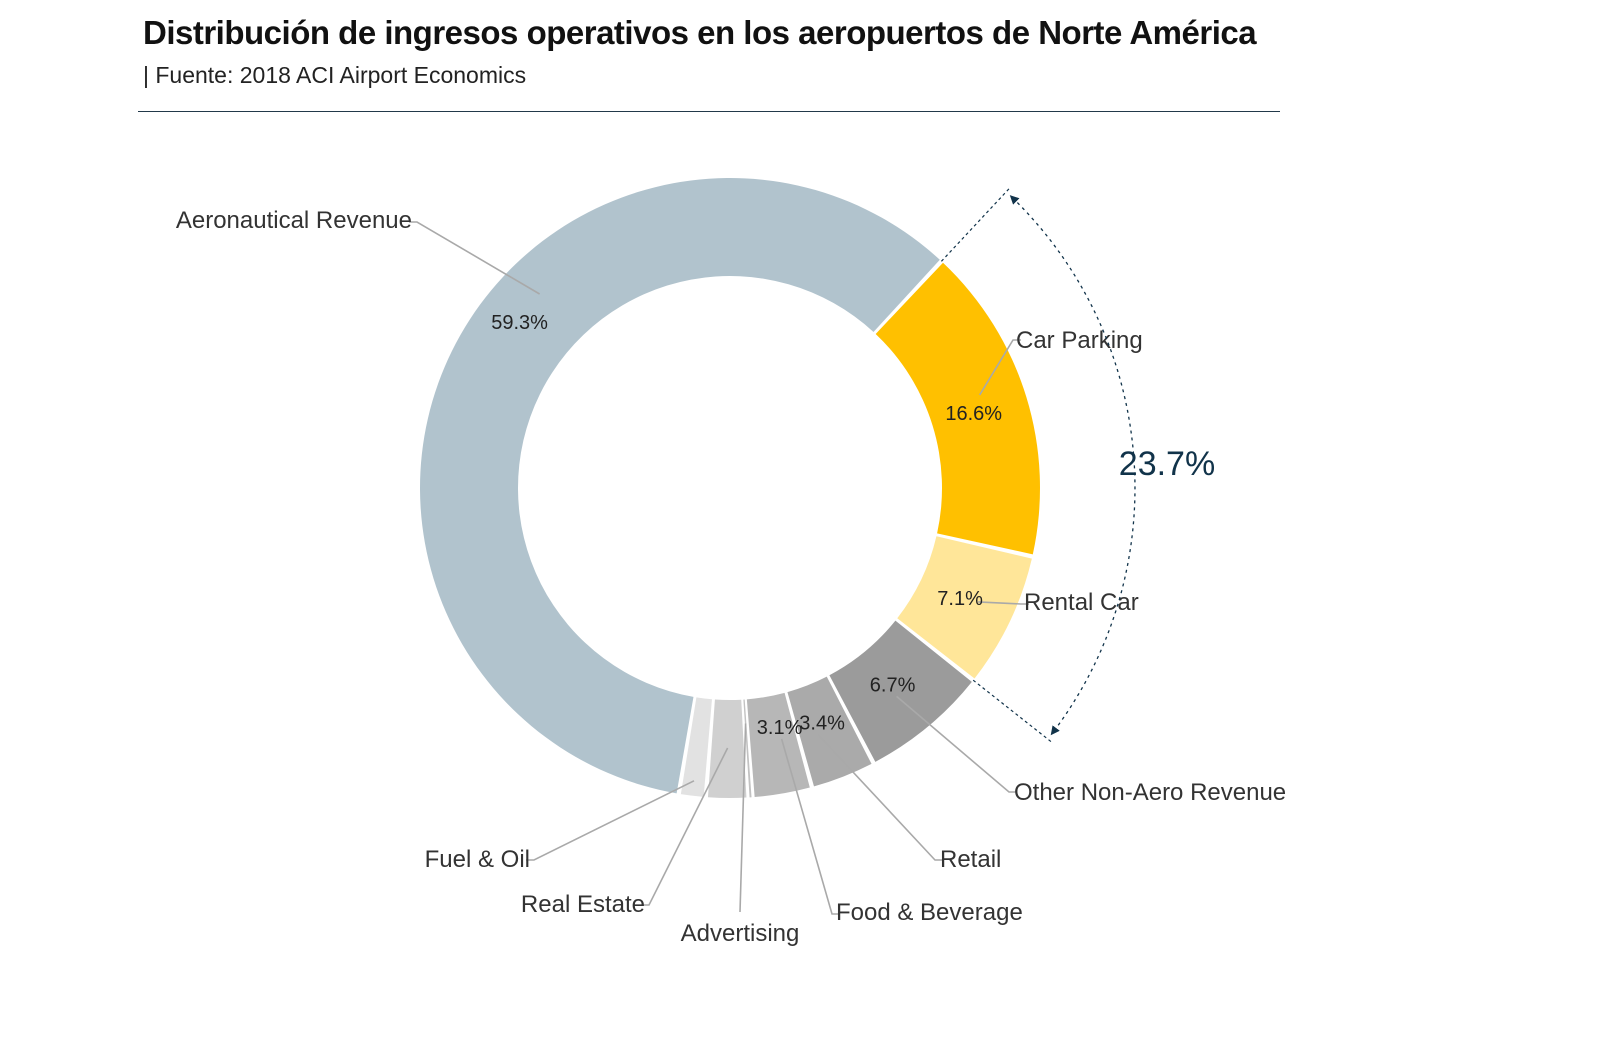 The width and height of the screenshot is (1607, 1041). I want to click on slice-food-beverage, so click(778, 745).